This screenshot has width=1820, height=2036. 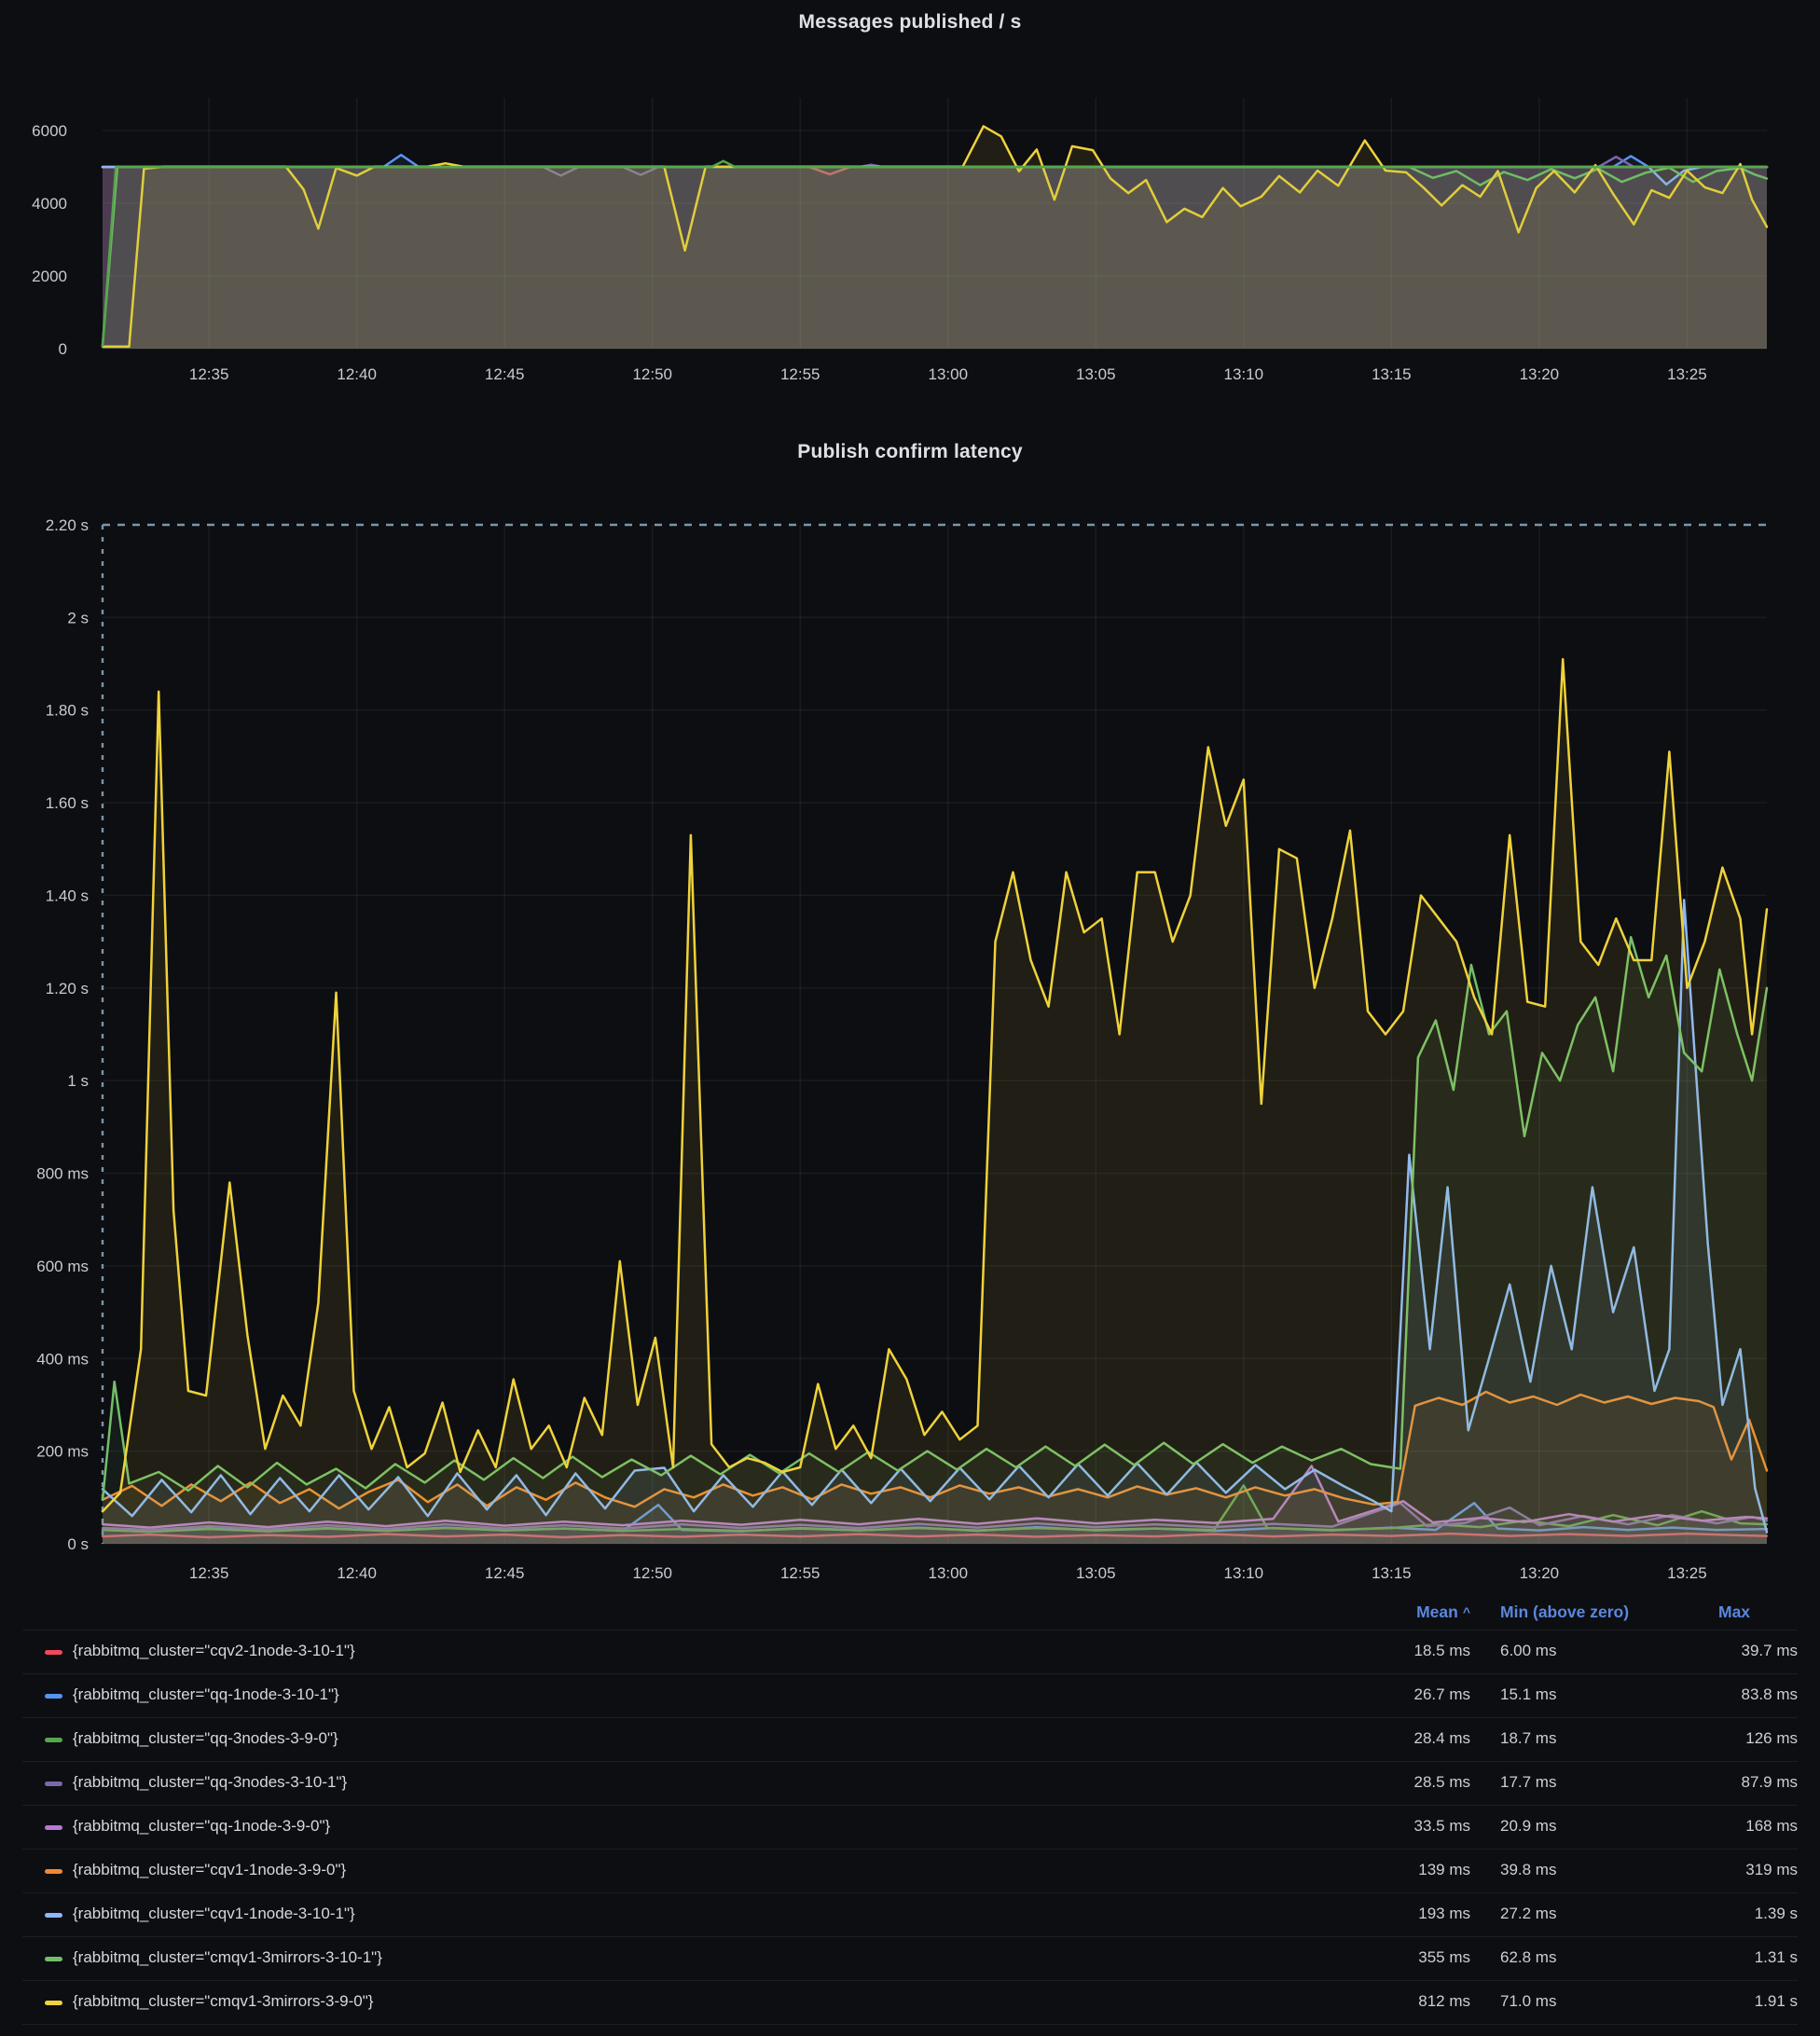 I want to click on stat-max: 319 ms, so click(x=1771, y=1869).